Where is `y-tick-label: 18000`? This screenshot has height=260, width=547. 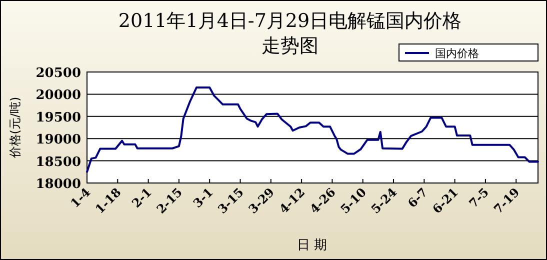
y-tick-label: 18000 is located at coordinates (58, 184).